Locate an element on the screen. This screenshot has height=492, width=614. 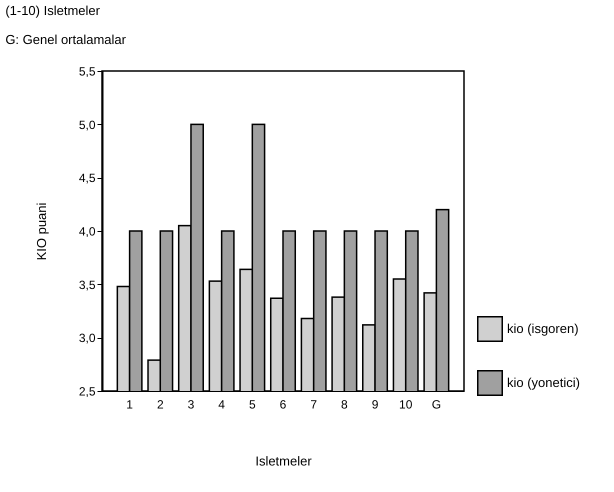
x-axis-title: Isletmeler is located at coordinates (283, 461).